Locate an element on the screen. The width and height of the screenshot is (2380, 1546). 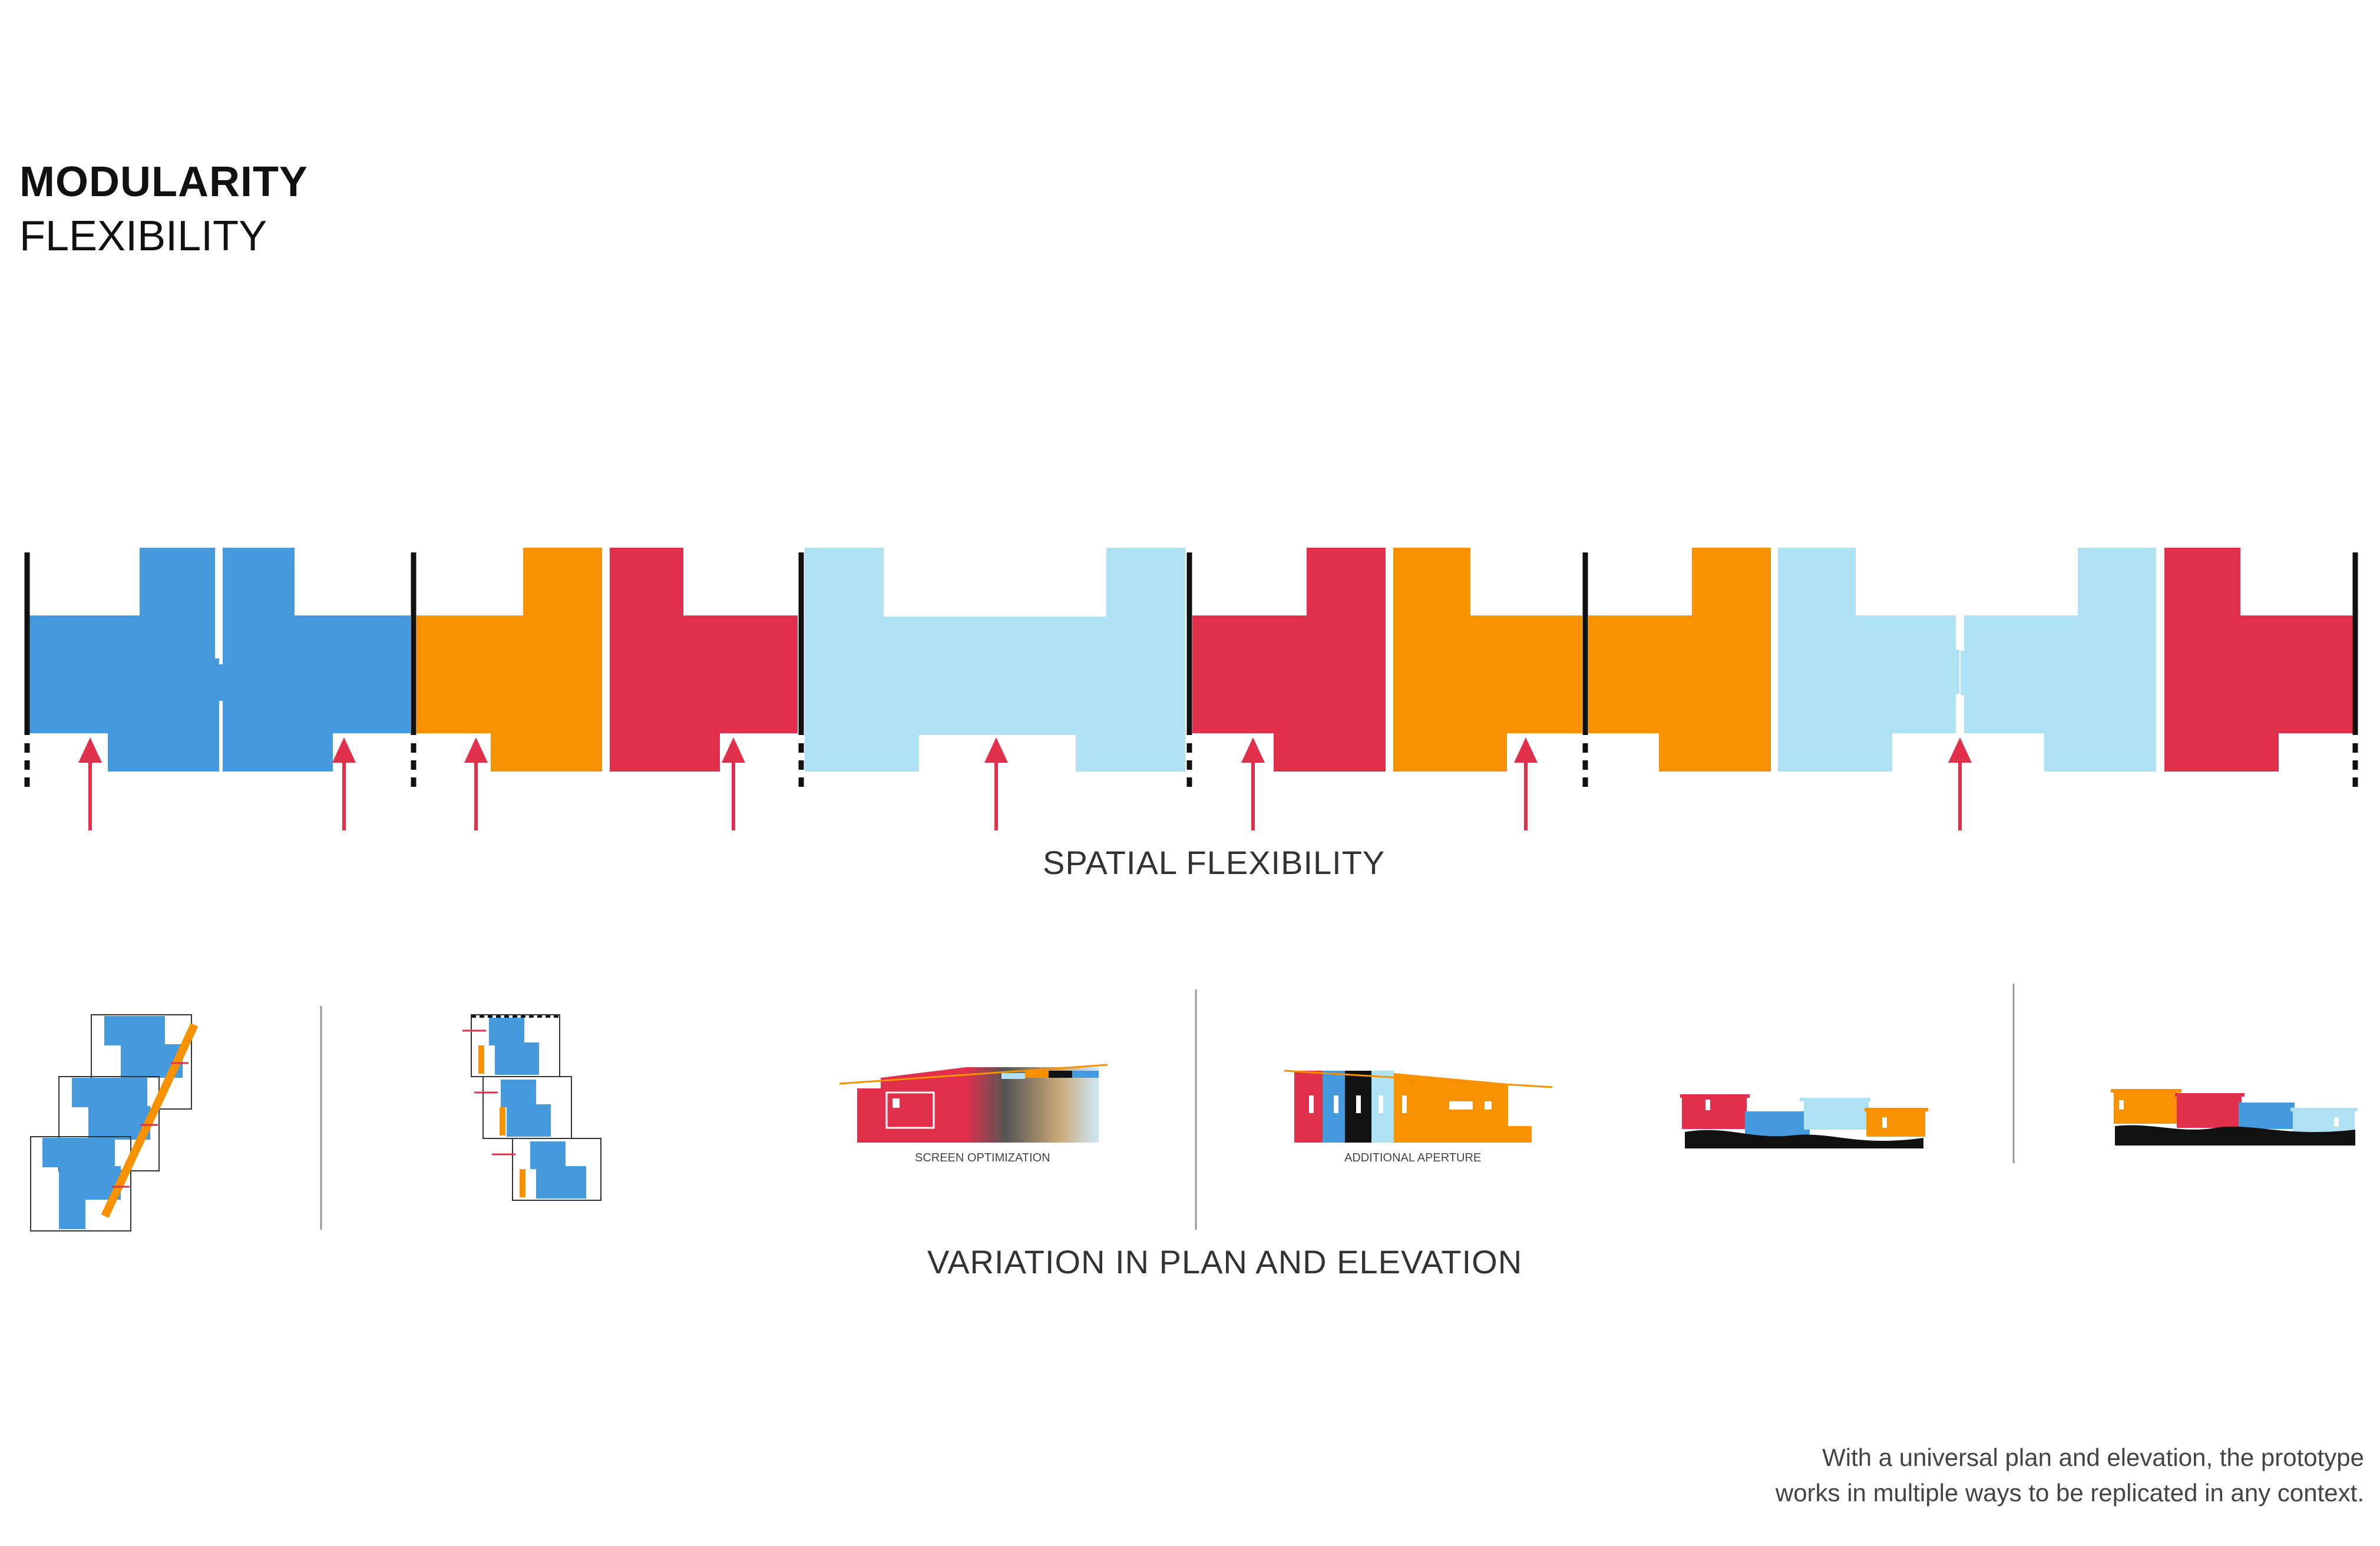
diagram-title: MODULARITY is located at coordinates (163, 182).